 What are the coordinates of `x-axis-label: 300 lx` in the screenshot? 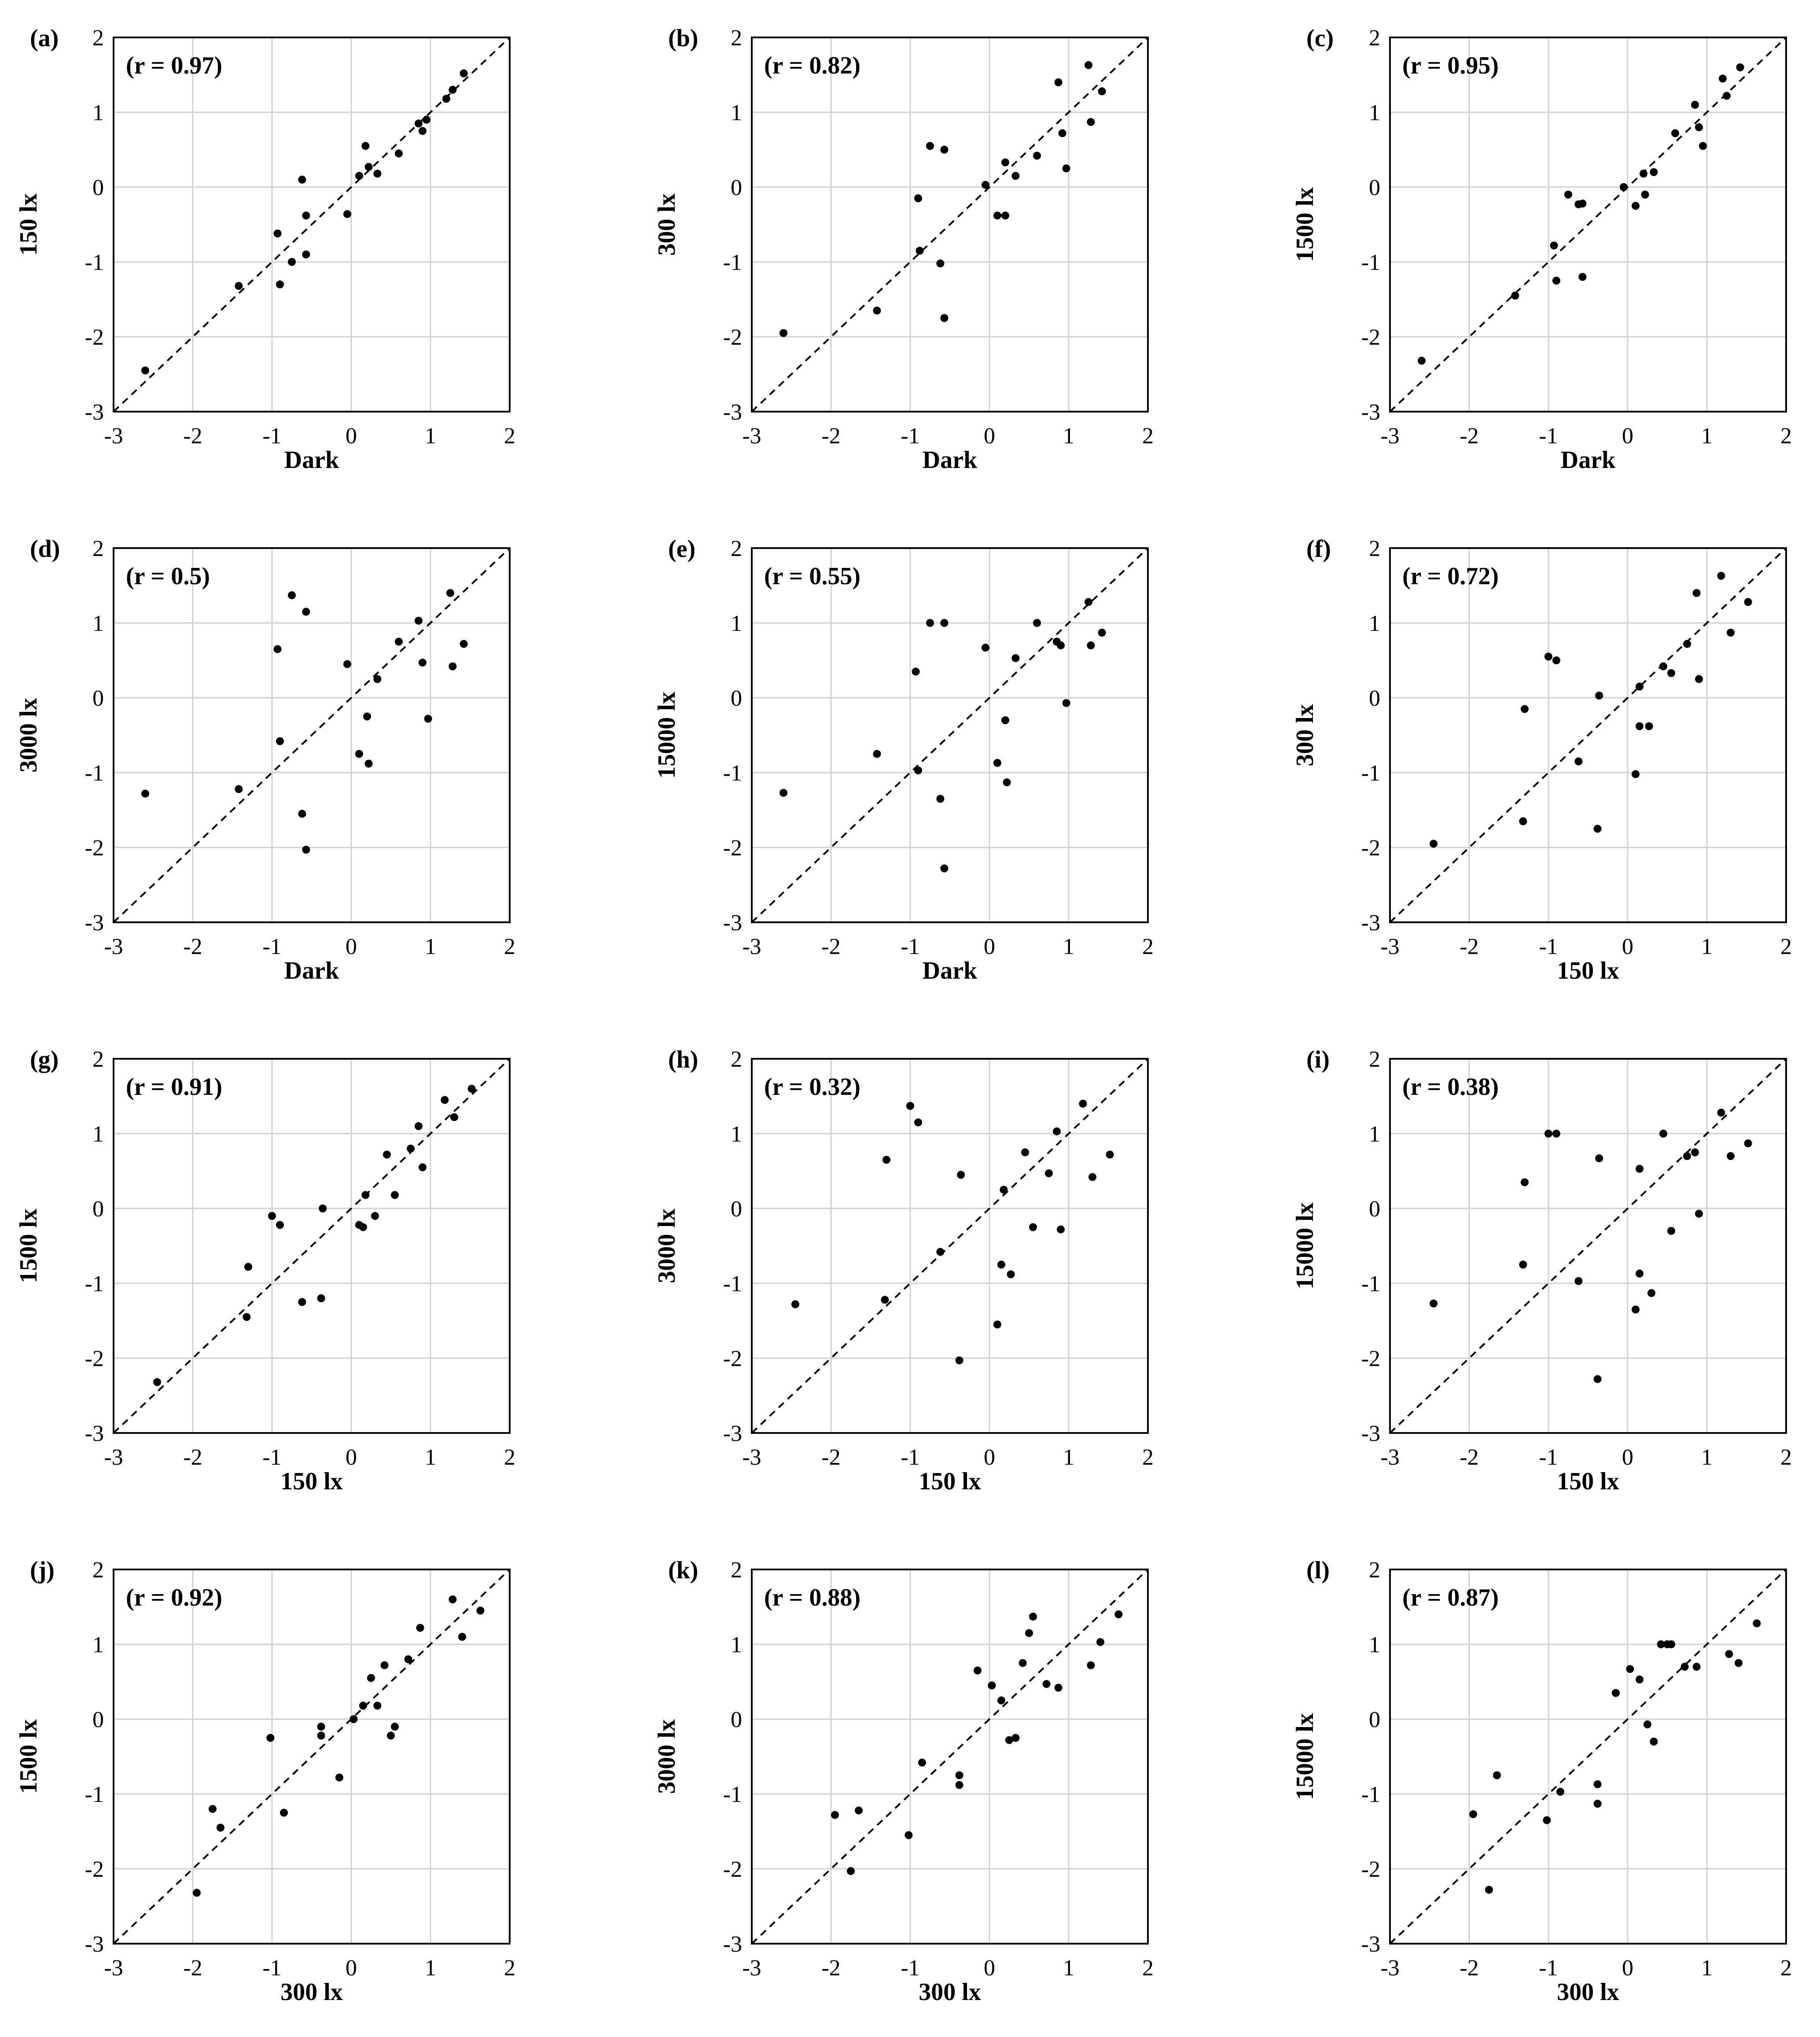 It's located at (1588, 1992).